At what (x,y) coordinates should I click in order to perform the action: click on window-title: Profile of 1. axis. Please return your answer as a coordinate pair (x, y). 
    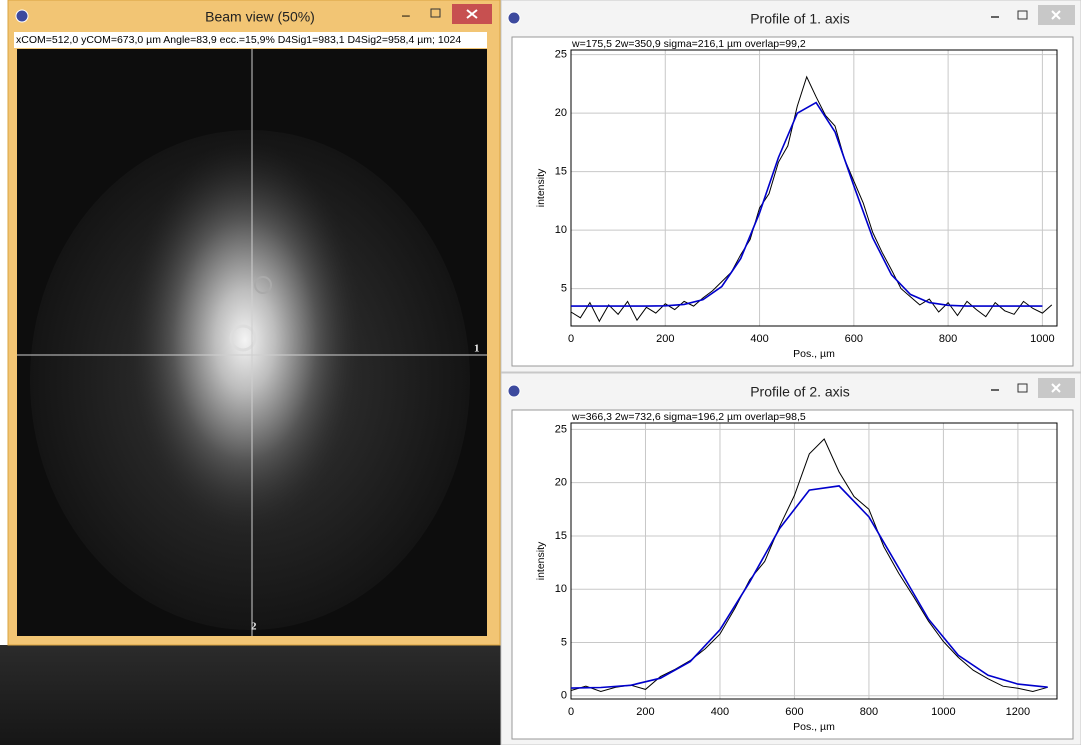
    Looking at the image, I should click on (800, 19).